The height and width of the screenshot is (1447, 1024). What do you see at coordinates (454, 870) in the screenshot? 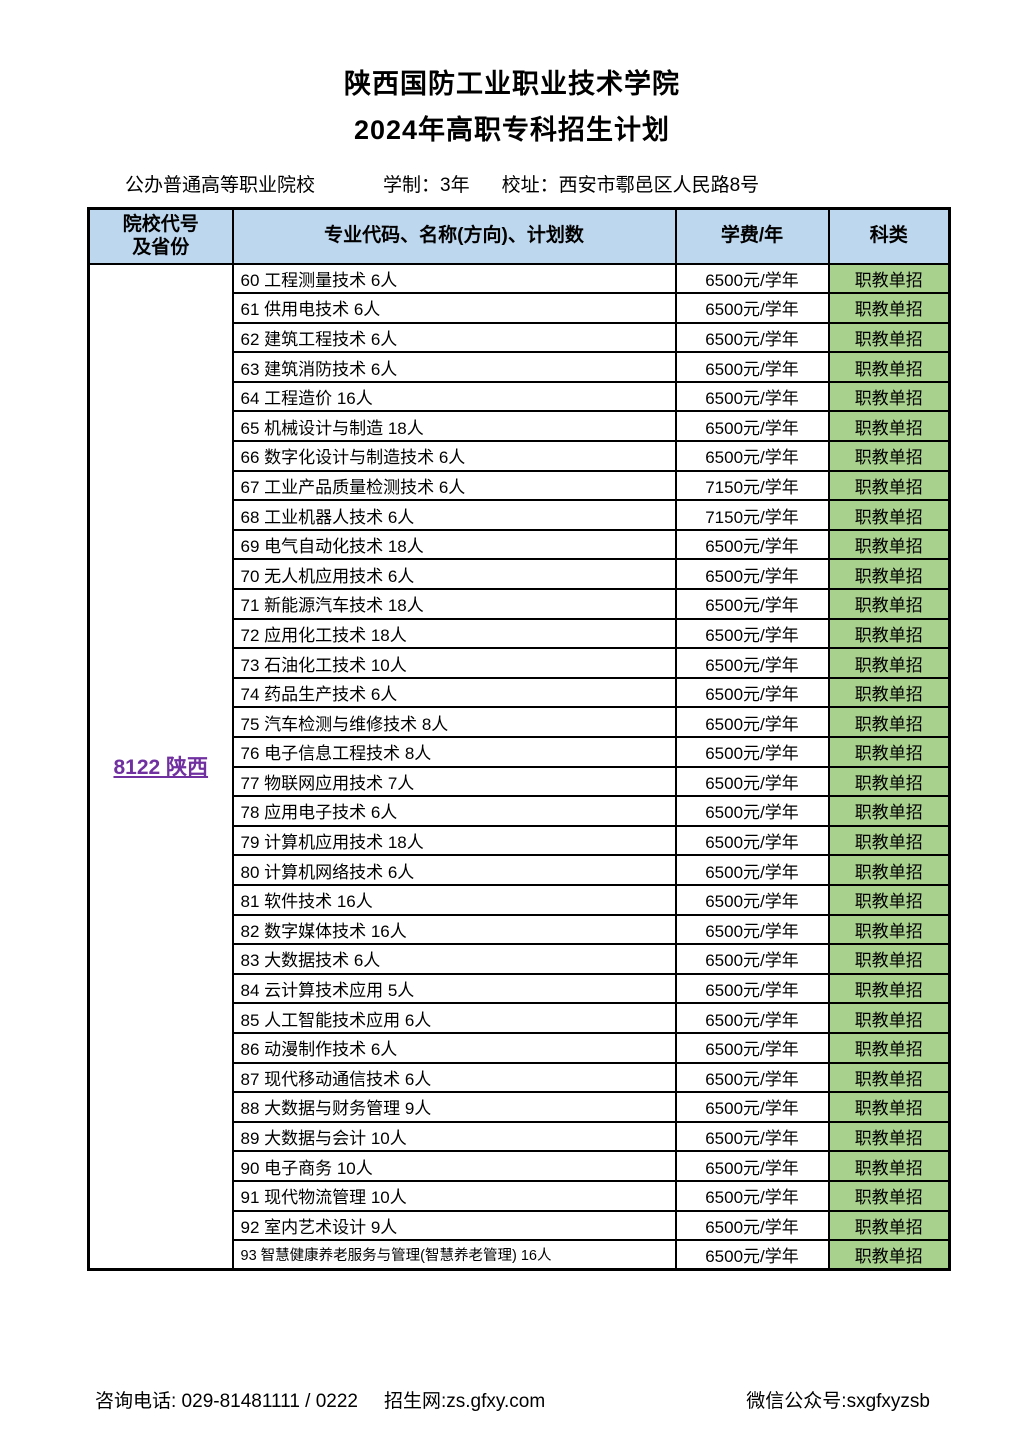
I see `major-cell: 80 计算机网络技术 6人` at bounding box center [454, 870].